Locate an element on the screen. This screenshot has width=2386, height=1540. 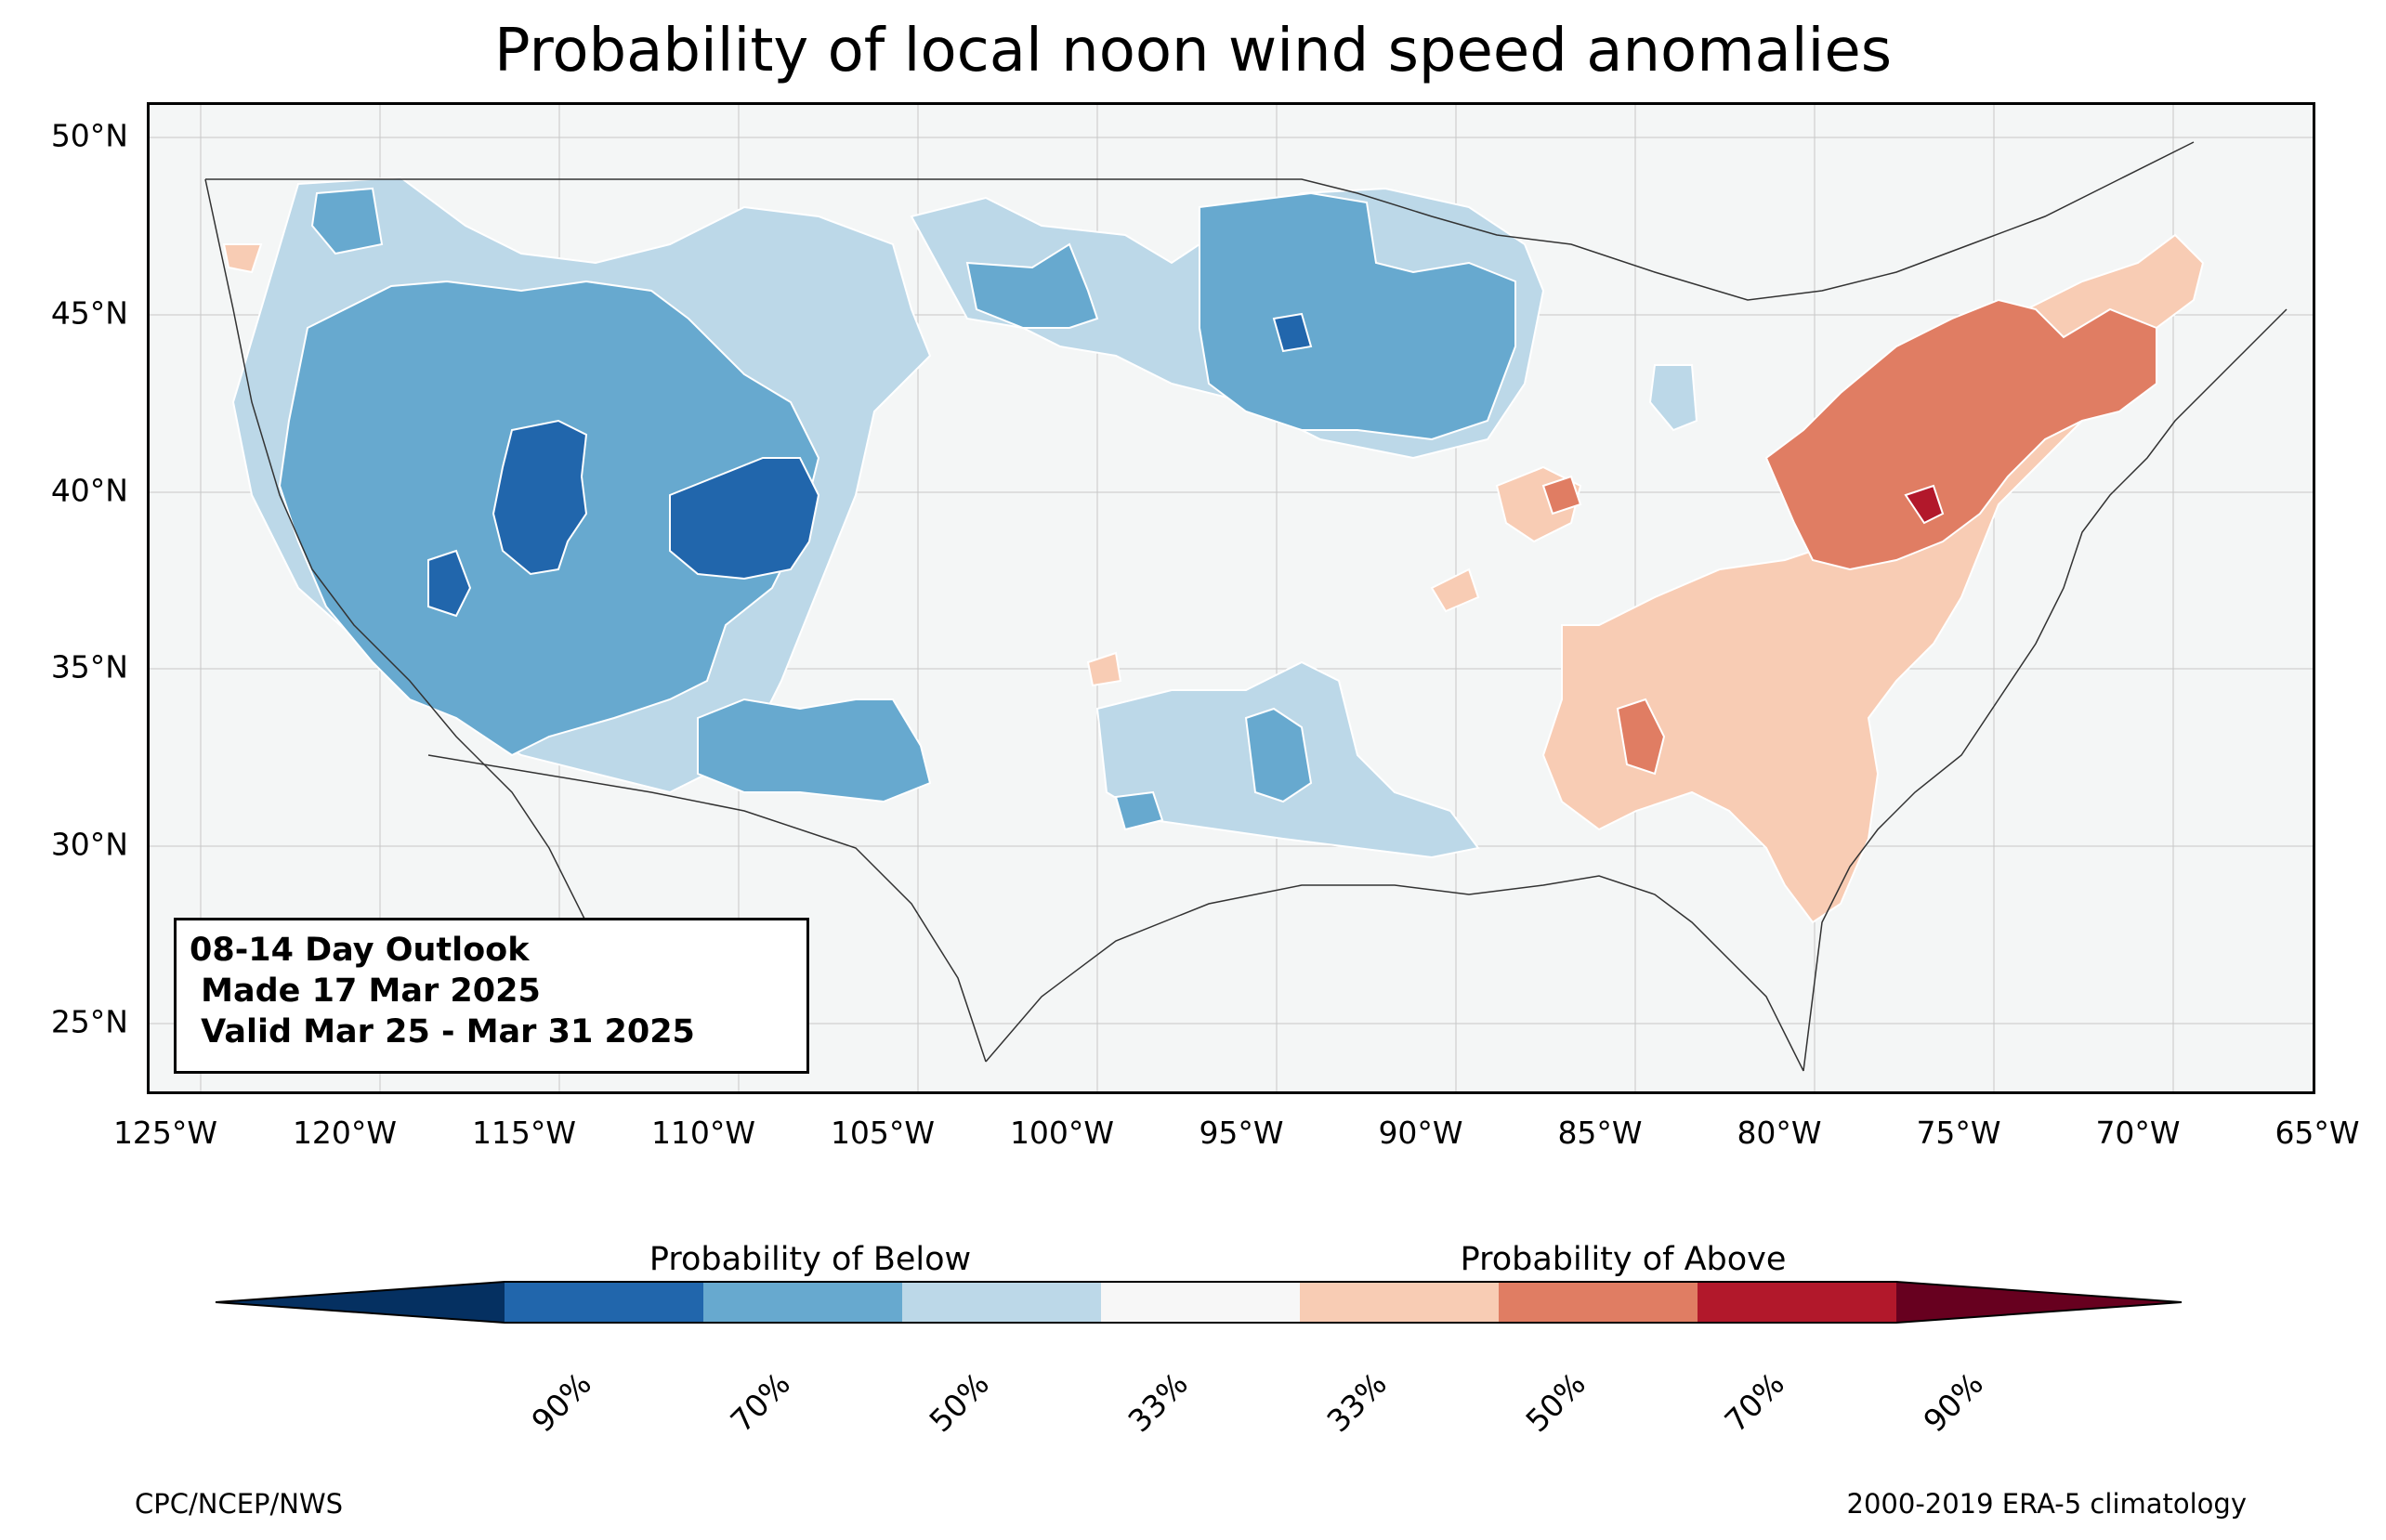
border-us-canada is located at coordinates (1200, 221).